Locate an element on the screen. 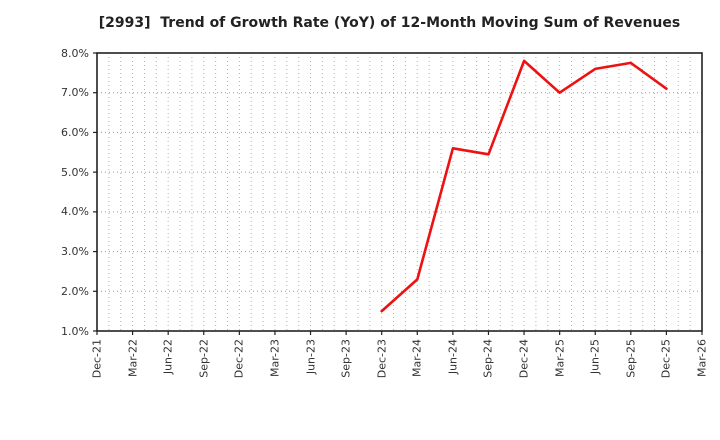  x-tick-label: Dec-23 is located at coordinates (382, 359).